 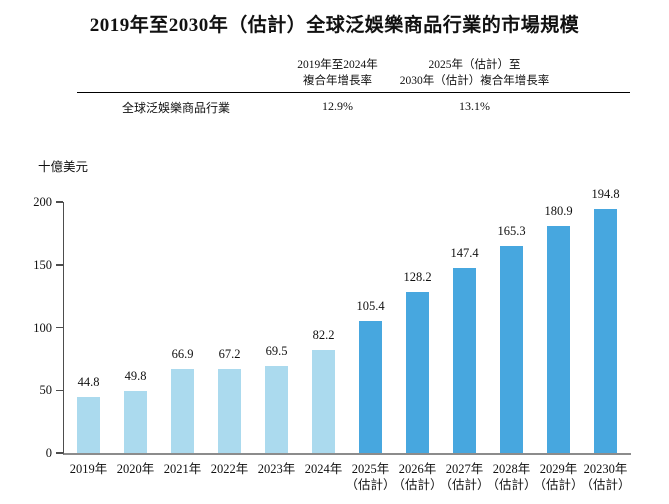 What do you see at coordinates (511, 469) in the screenshot?
I see `x-axis-label-year: 2028年` at bounding box center [511, 469].